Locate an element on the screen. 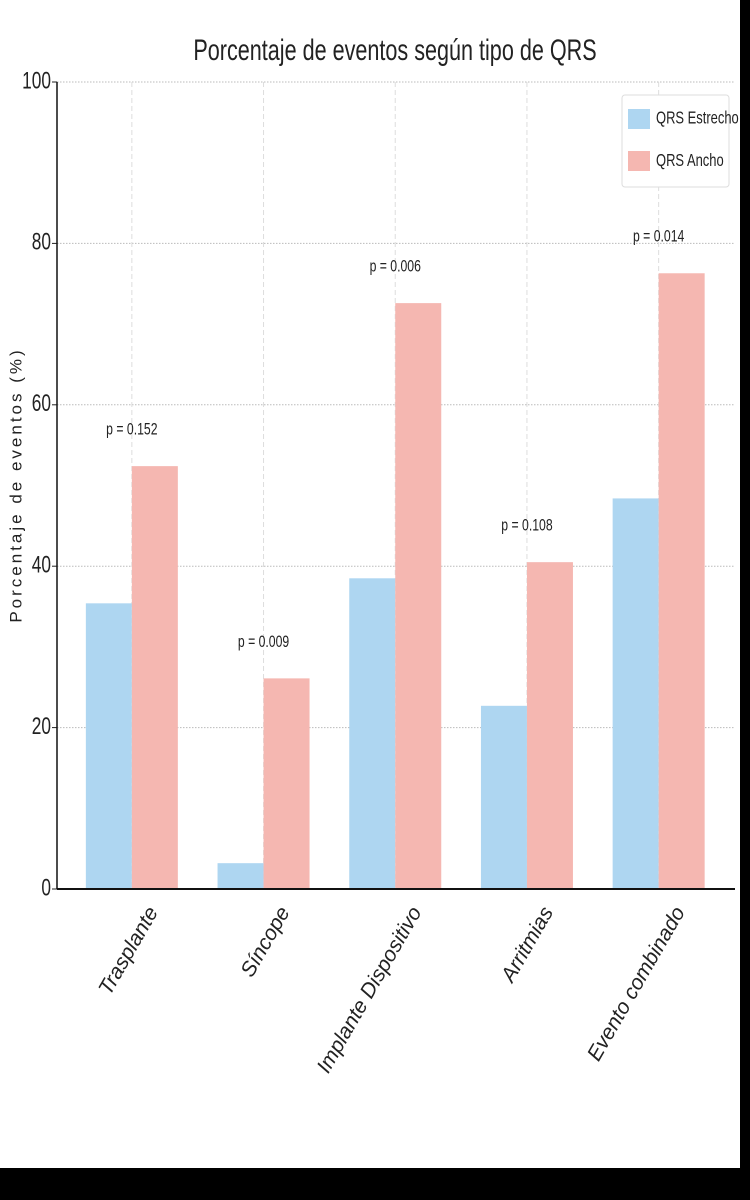 Image resolution: width=750 pixels, height=1200 pixels. bottom-band is located at coordinates (375, 1184).